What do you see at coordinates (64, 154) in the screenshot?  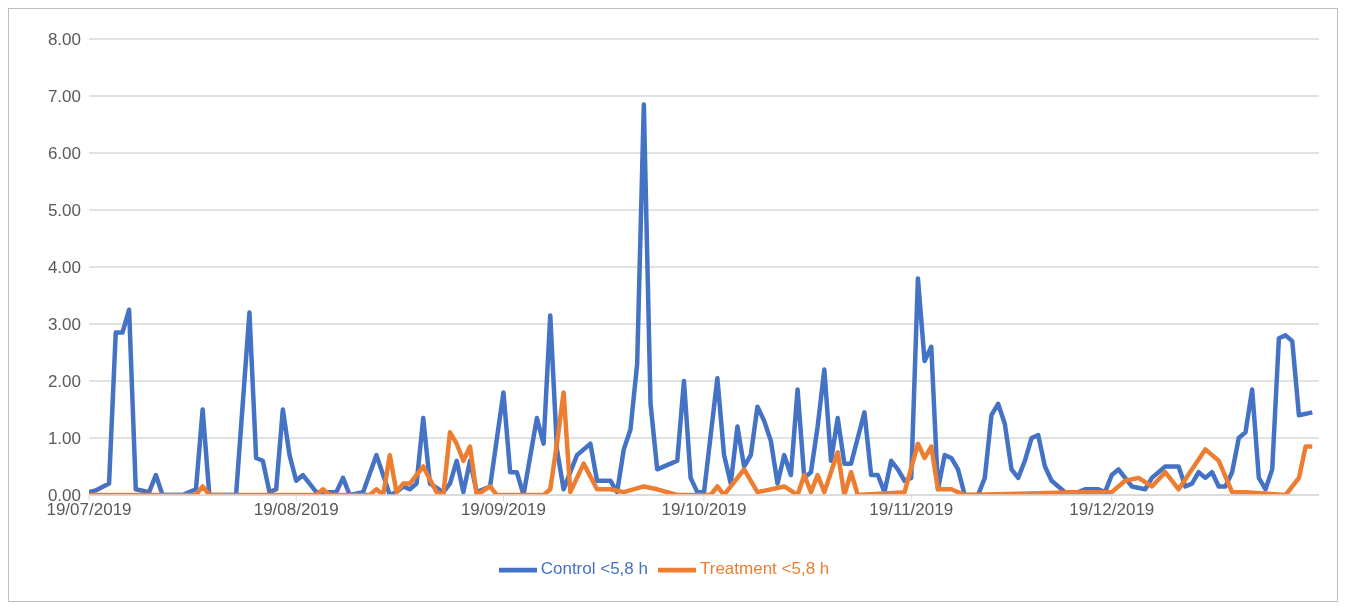 I see `y-tick-label: 6.00` at bounding box center [64, 154].